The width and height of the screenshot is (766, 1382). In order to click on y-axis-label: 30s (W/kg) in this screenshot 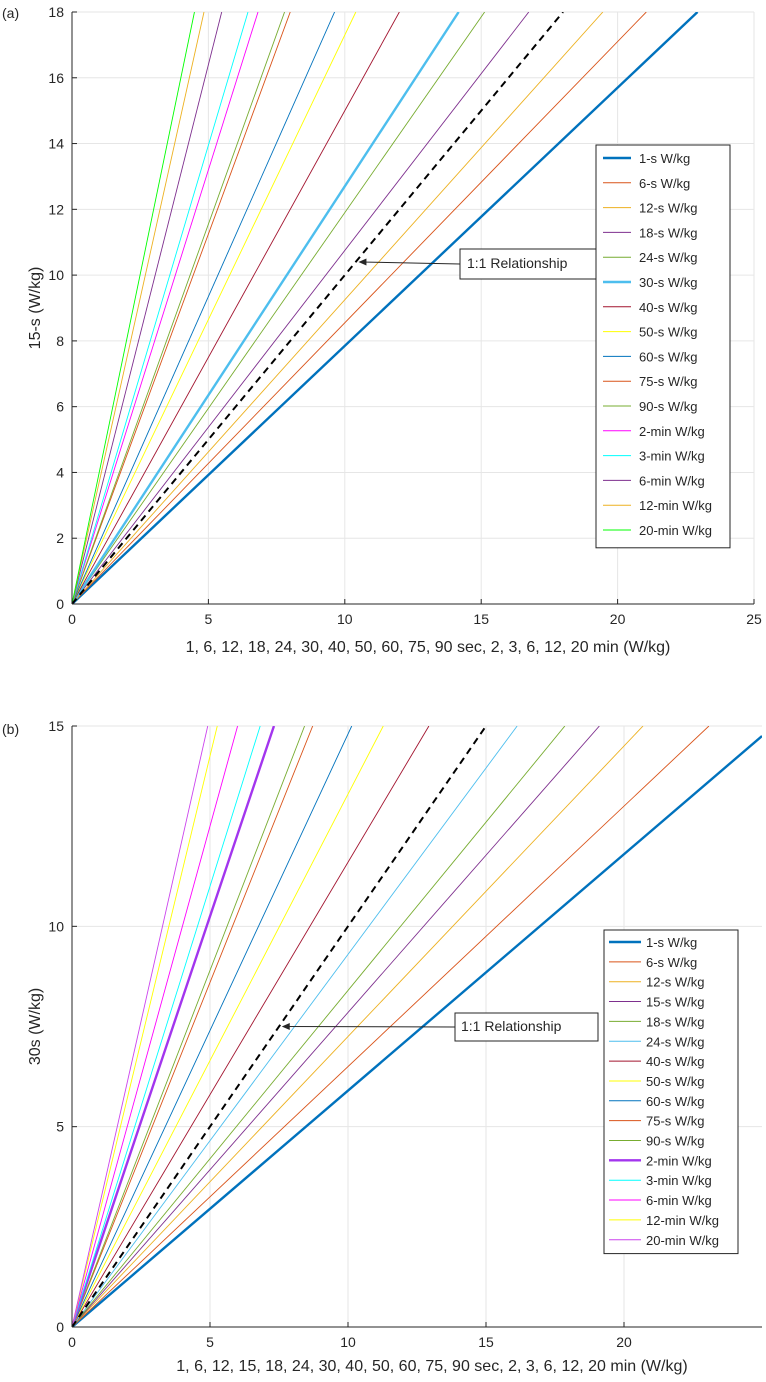, I will do `click(35, 1026)`.